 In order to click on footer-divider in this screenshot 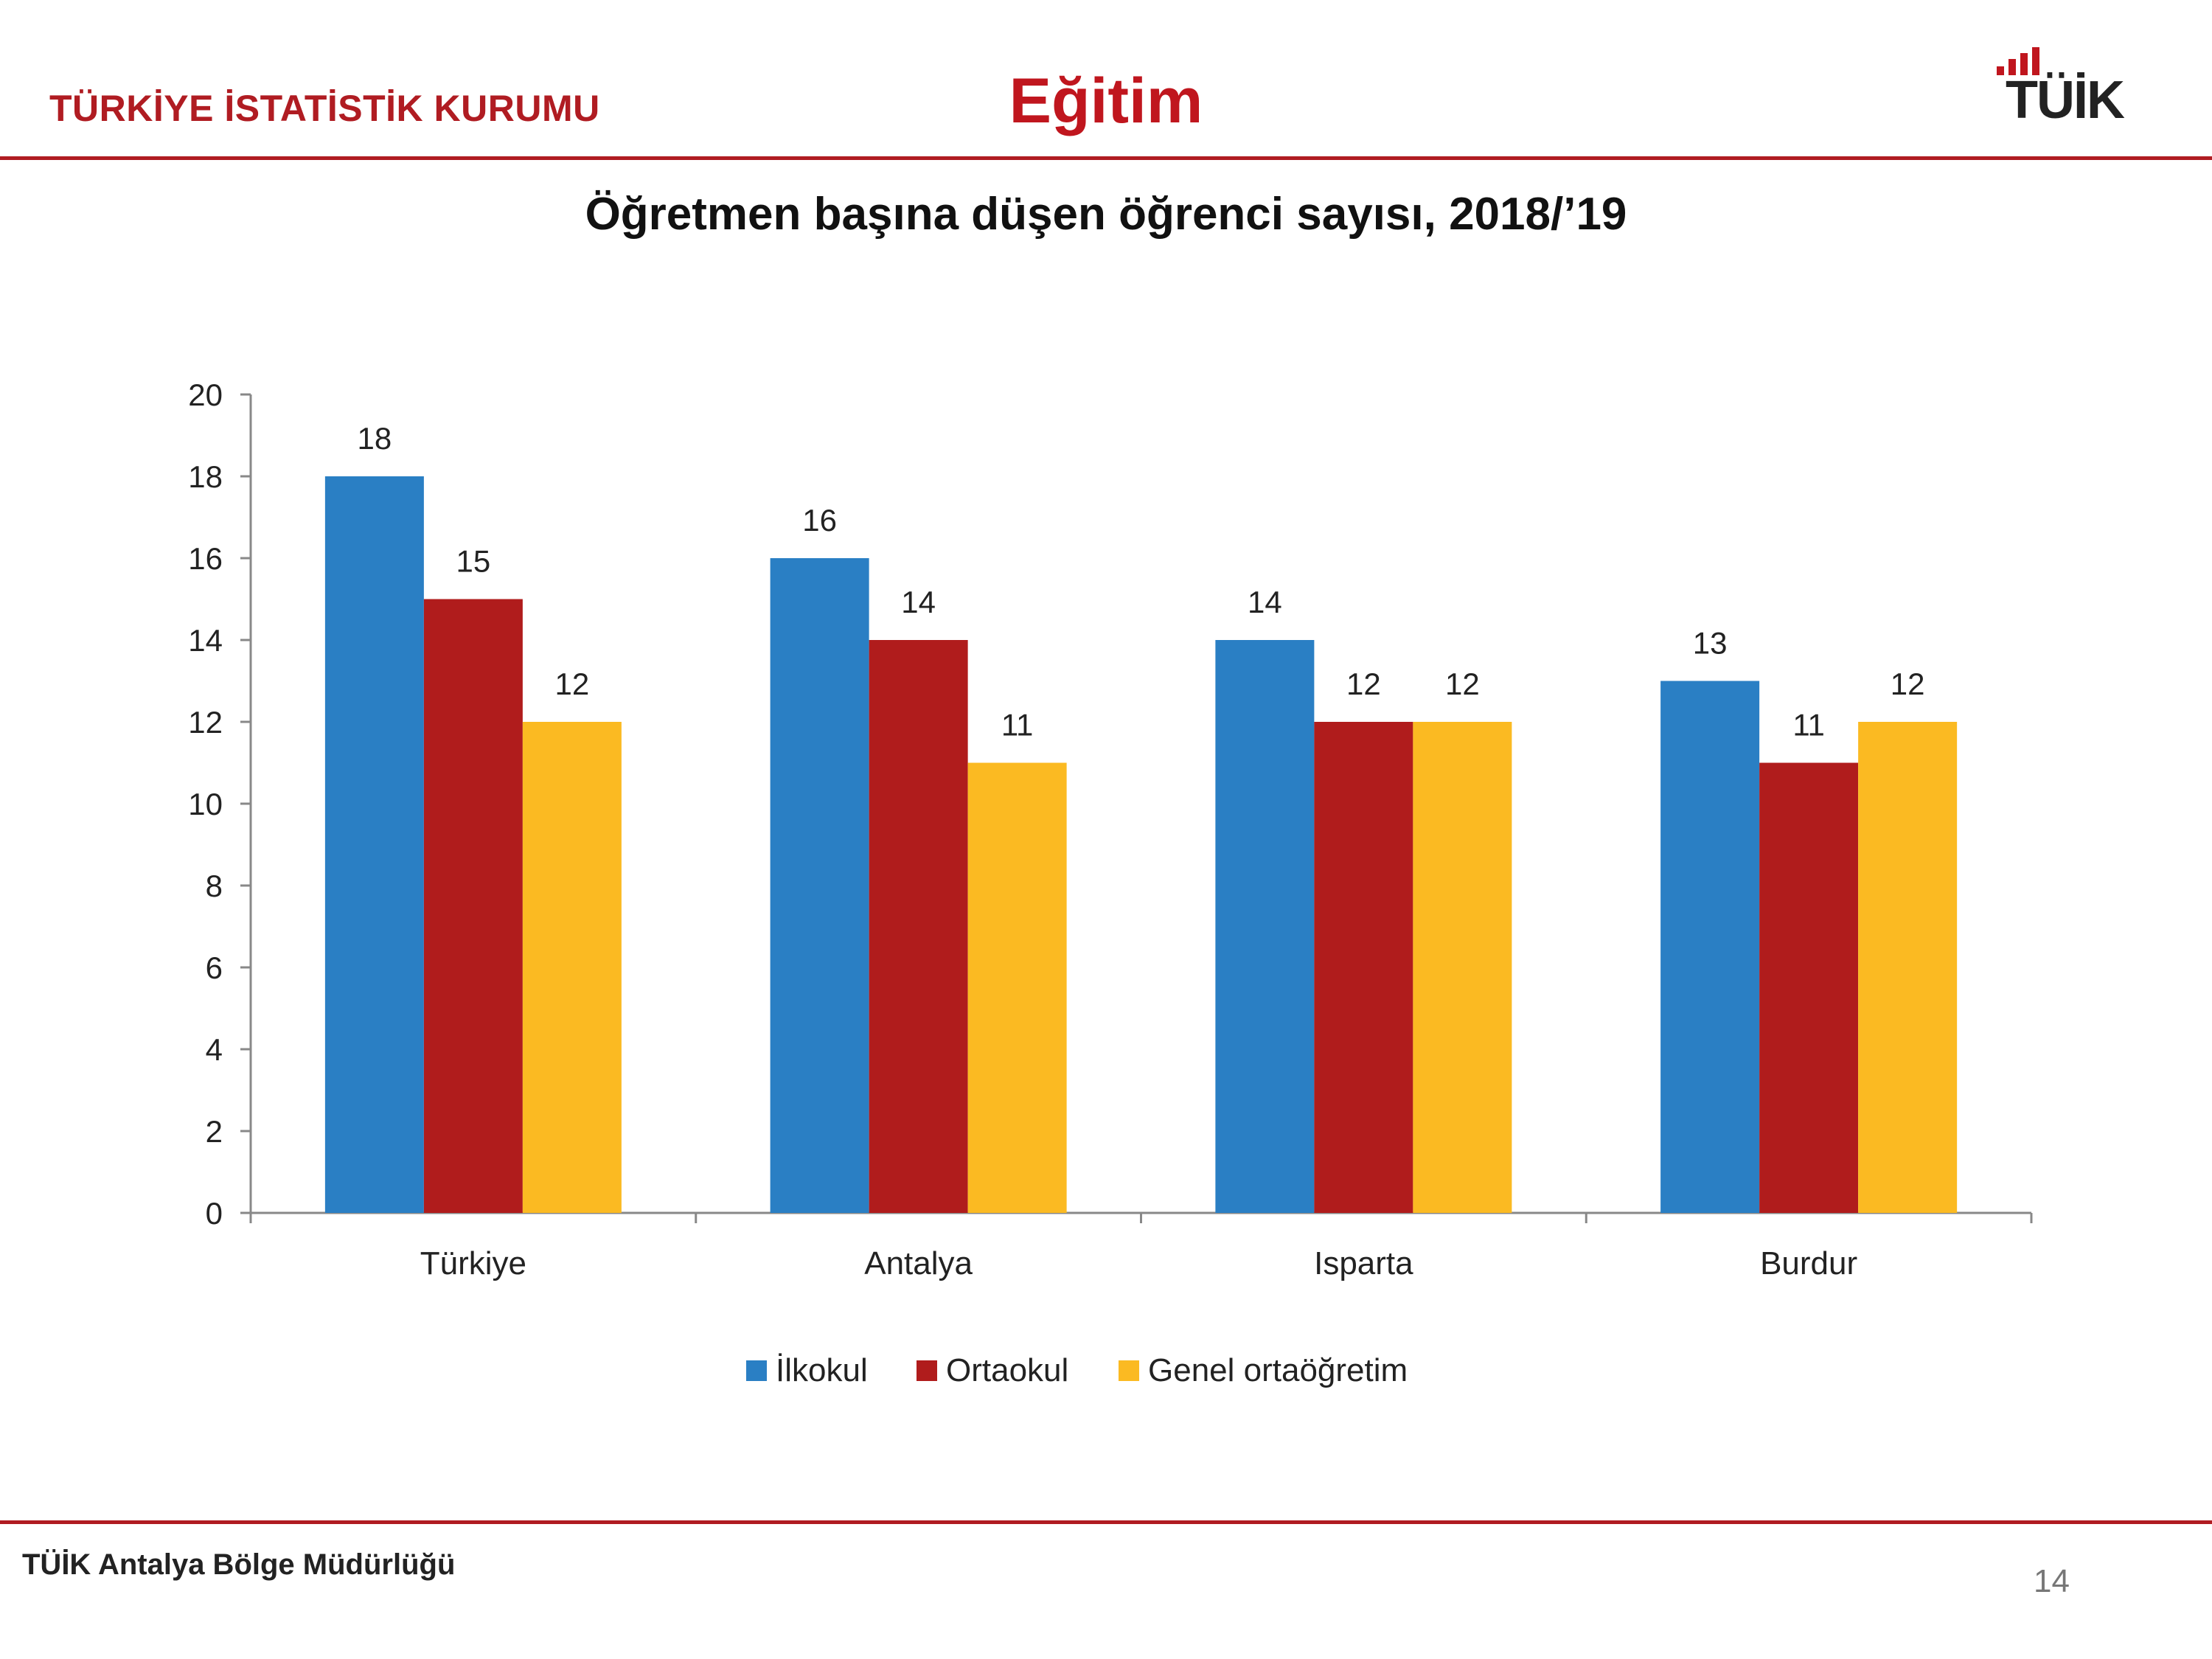, I will do `click(1106, 1522)`.